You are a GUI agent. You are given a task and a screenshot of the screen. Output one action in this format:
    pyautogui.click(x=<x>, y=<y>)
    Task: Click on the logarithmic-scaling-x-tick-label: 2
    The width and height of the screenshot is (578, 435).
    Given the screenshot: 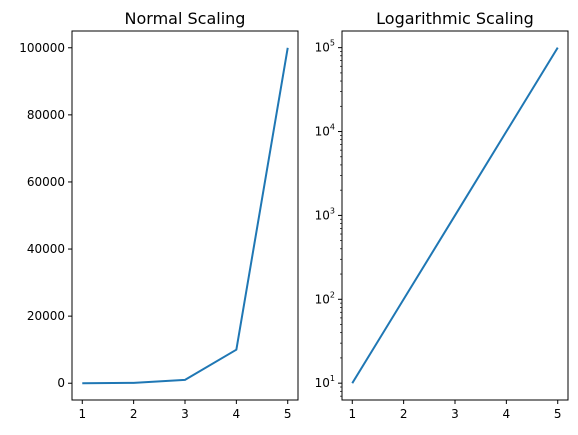 What is the action you would take?
    pyautogui.click(x=404, y=414)
    